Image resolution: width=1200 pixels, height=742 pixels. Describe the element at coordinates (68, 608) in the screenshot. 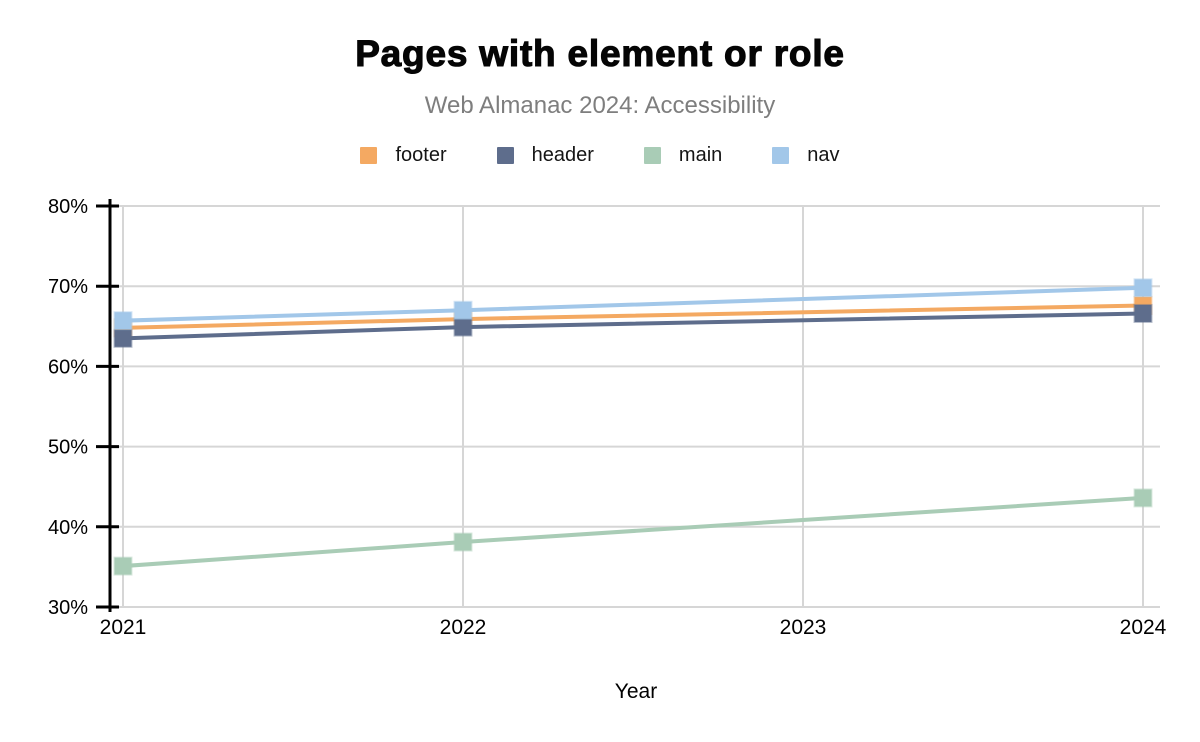

I see `y-tick-label: 30%` at that location.